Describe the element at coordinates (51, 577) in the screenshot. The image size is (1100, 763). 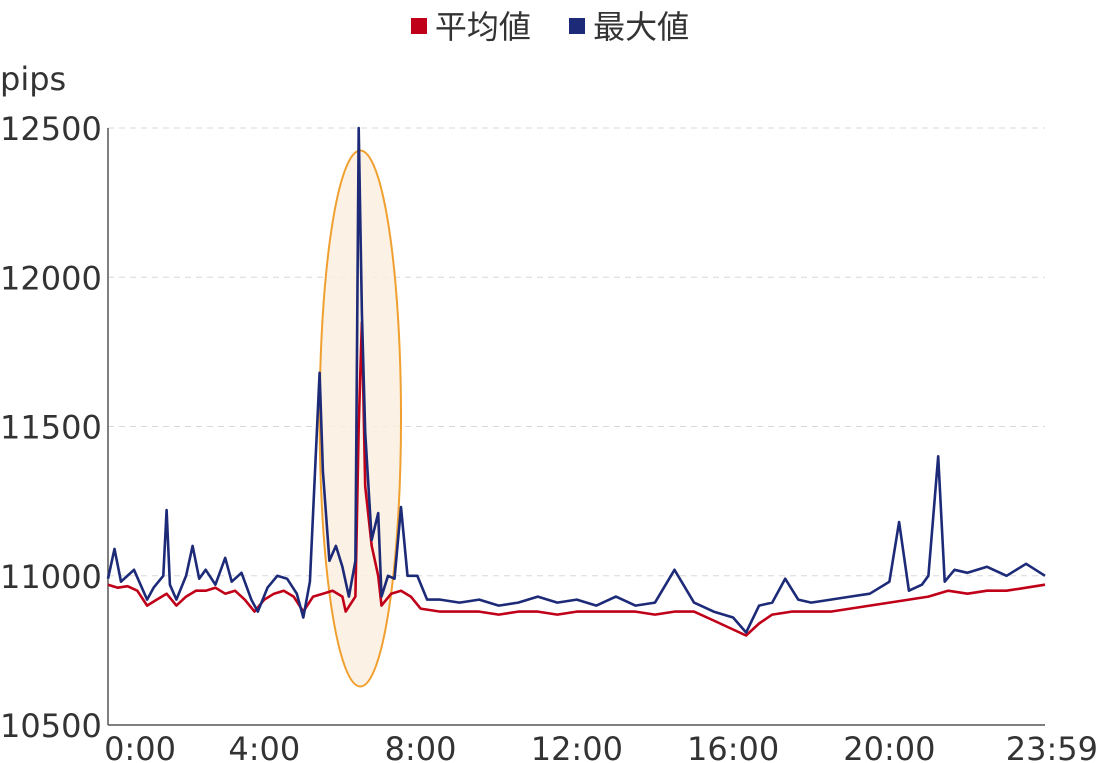
I see `y-tick-label: 11000` at that location.